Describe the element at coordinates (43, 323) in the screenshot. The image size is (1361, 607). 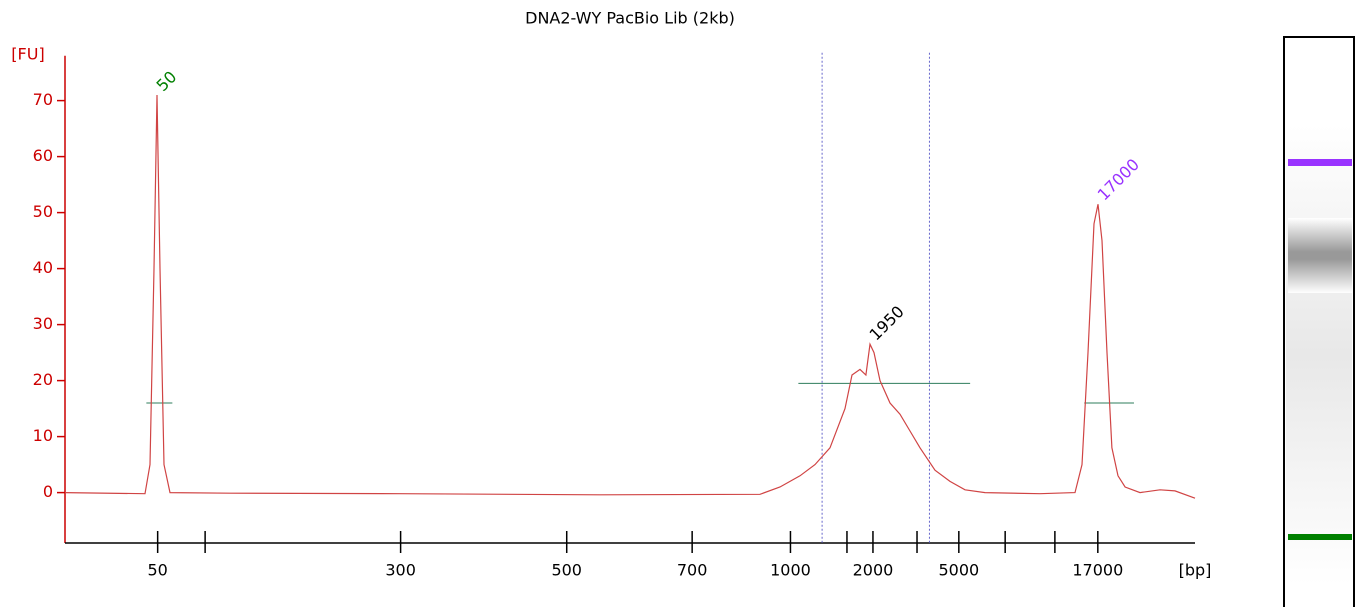
I see `y-tick-label: 30` at that location.